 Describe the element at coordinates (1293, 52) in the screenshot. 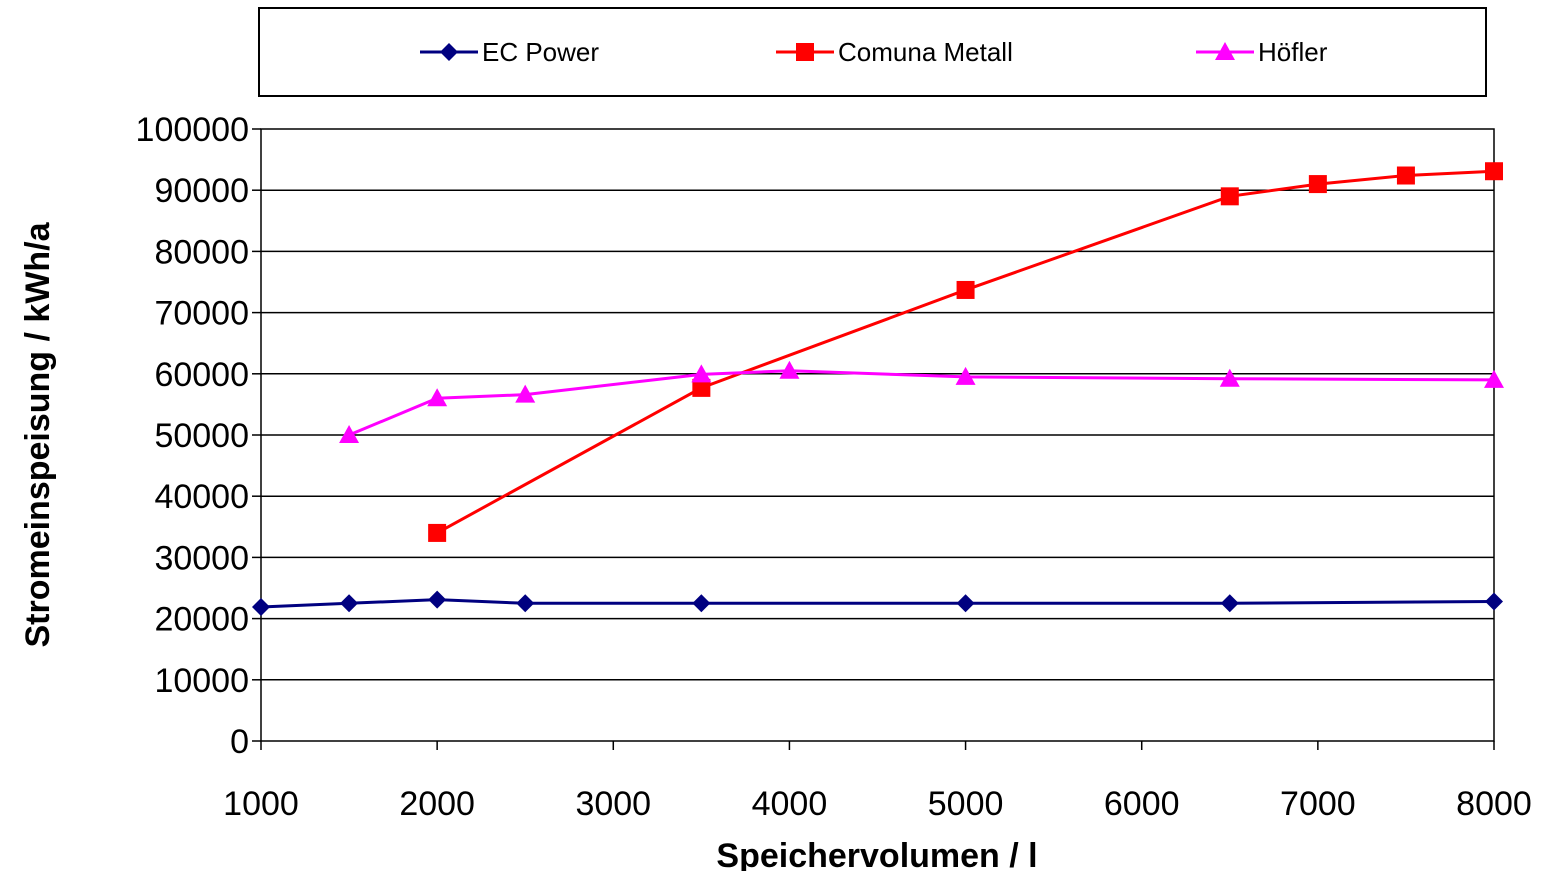

I see `legend-label: Höfler` at that location.